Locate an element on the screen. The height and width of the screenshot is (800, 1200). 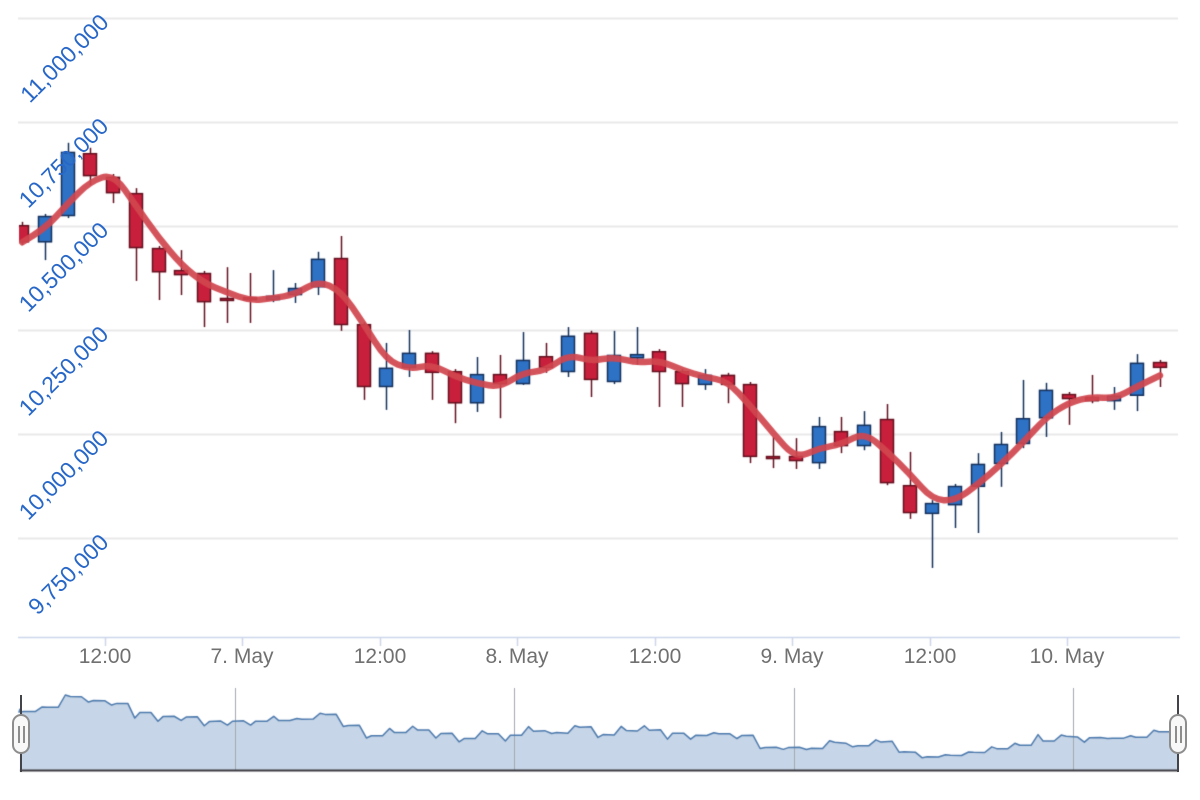
x-axis-label: 10. May is located at coordinates (1067, 656).